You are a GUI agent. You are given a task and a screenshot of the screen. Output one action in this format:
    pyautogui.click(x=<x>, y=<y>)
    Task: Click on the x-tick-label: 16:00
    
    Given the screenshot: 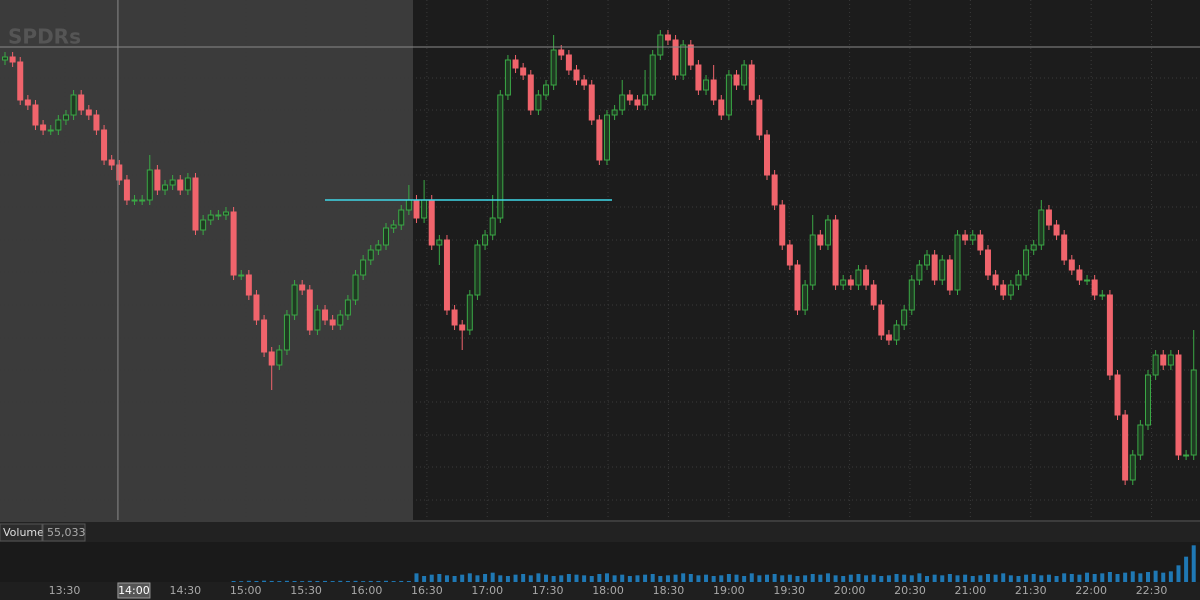 What is the action you would take?
    pyautogui.click(x=367, y=590)
    